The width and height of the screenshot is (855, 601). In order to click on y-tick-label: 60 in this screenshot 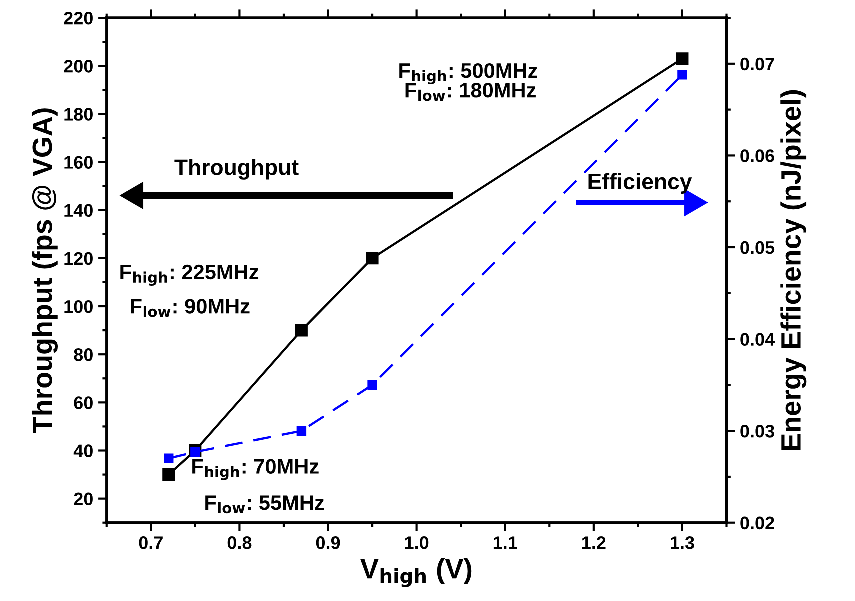, I will do `click(83, 403)`.